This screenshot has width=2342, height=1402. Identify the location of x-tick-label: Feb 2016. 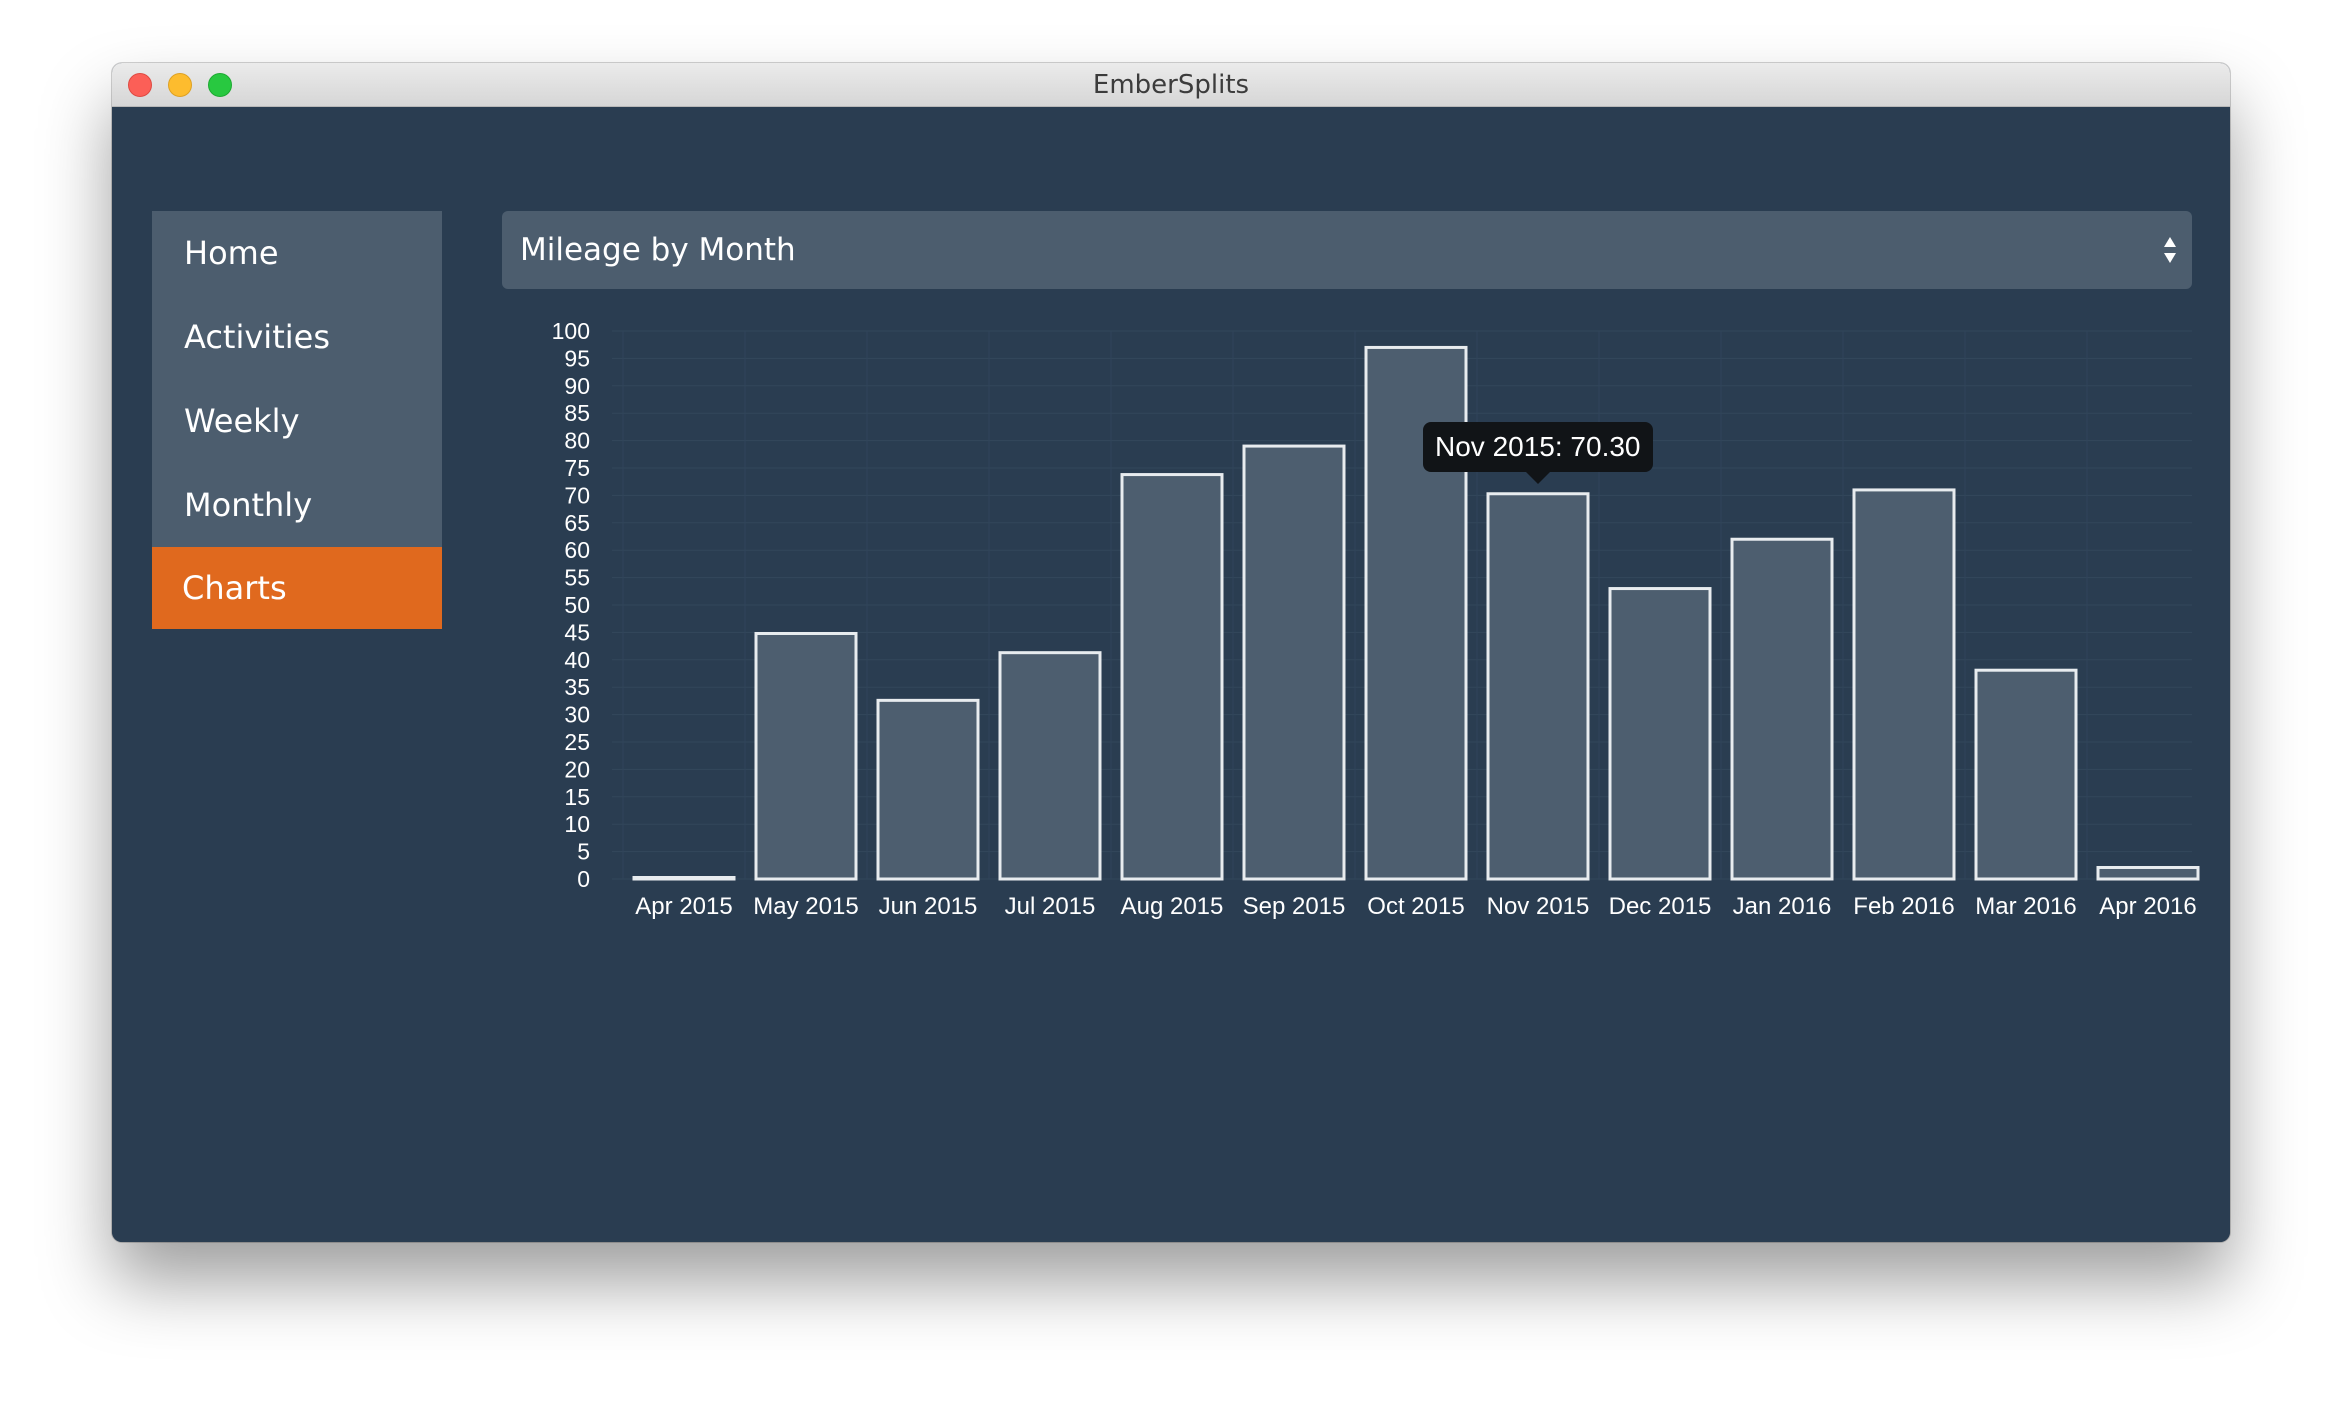
(1903, 906).